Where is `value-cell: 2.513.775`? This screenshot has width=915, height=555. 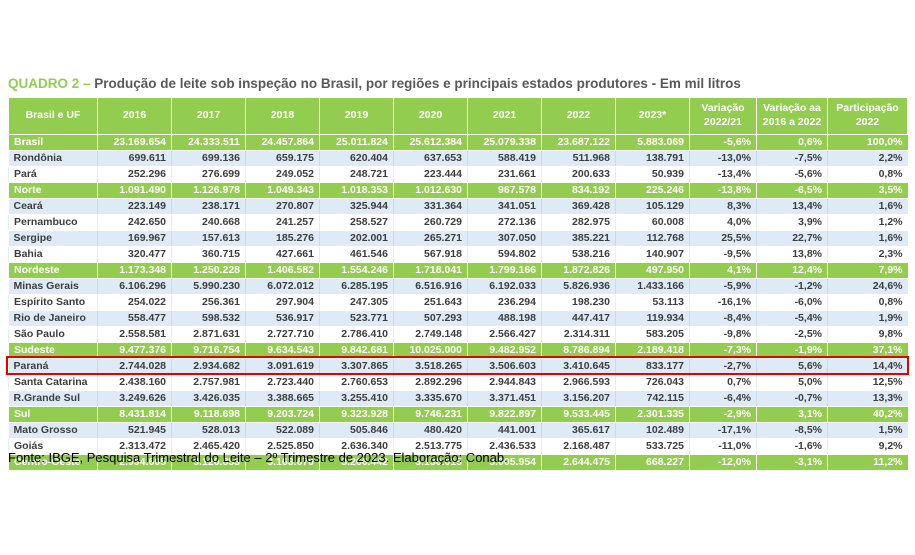 value-cell: 2.513.775 is located at coordinates (430, 446).